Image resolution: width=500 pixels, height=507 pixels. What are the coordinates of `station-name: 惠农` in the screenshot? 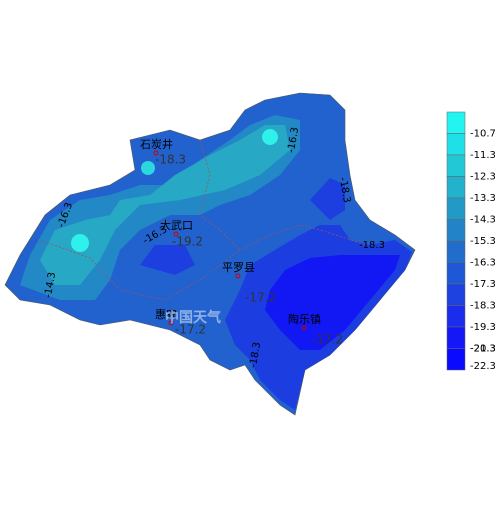 It's located at (166, 314).